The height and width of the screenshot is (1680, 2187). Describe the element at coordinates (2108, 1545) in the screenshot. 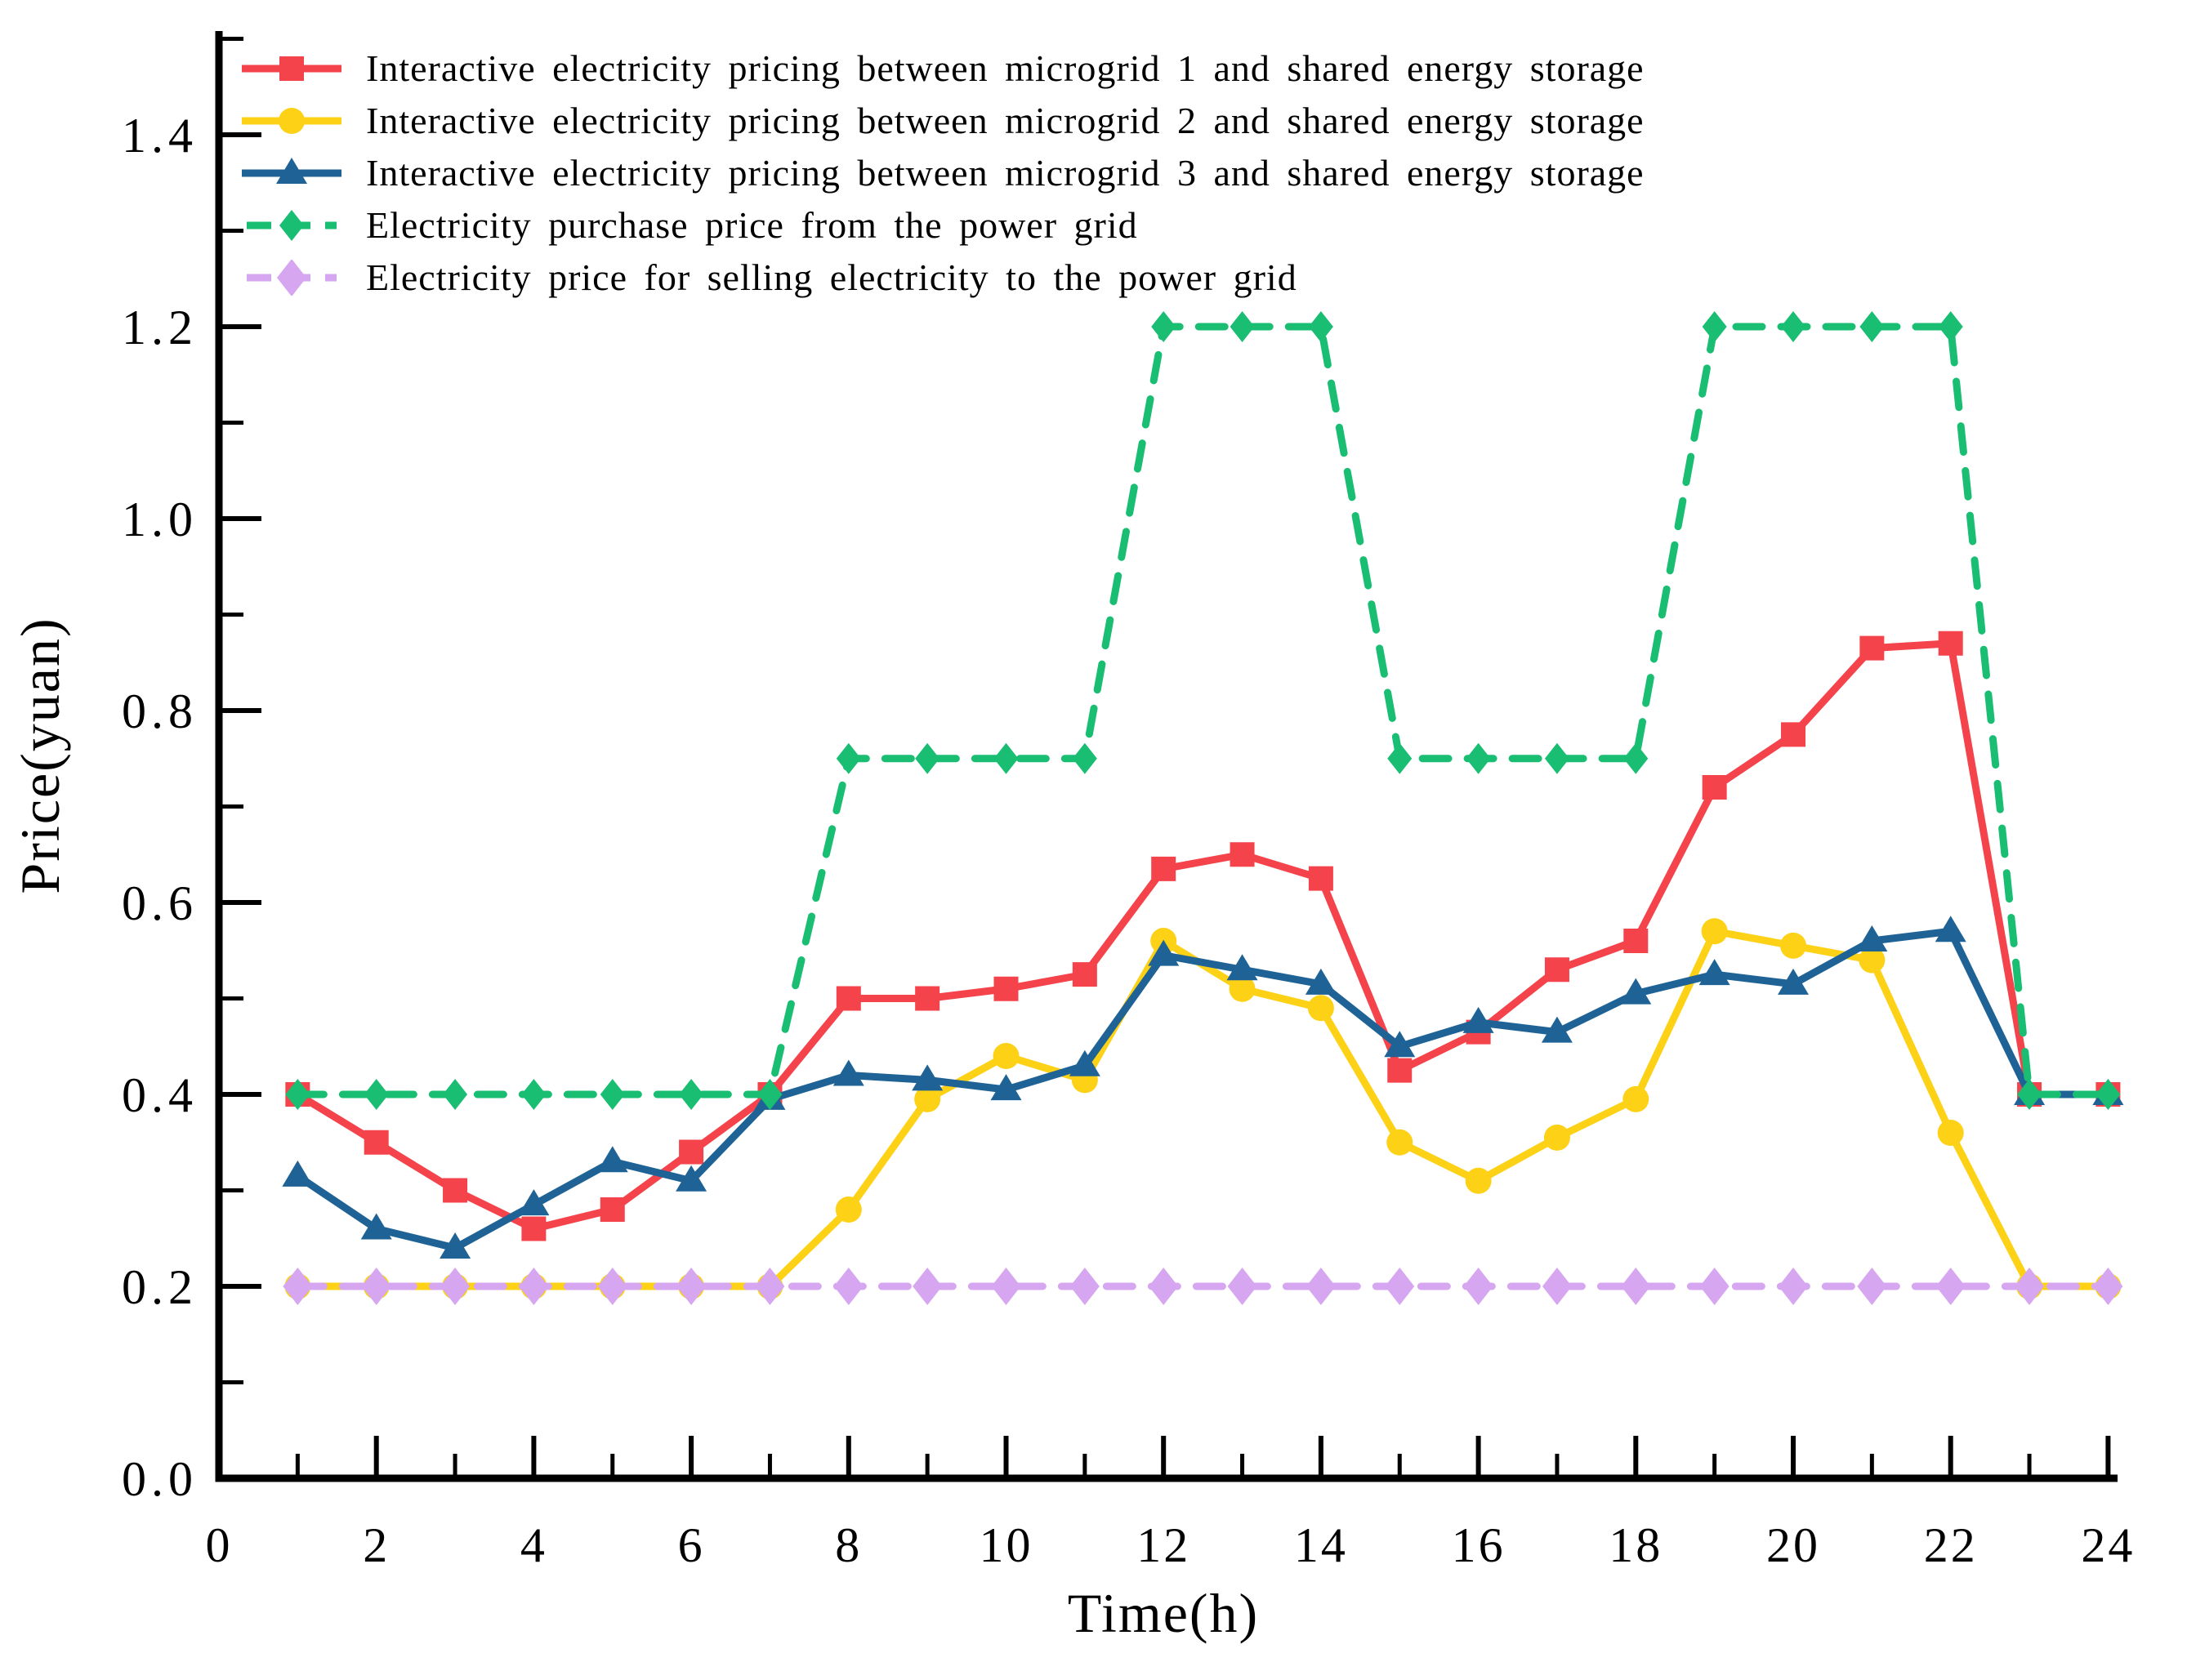

I see `x-tick-label: 24` at that location.